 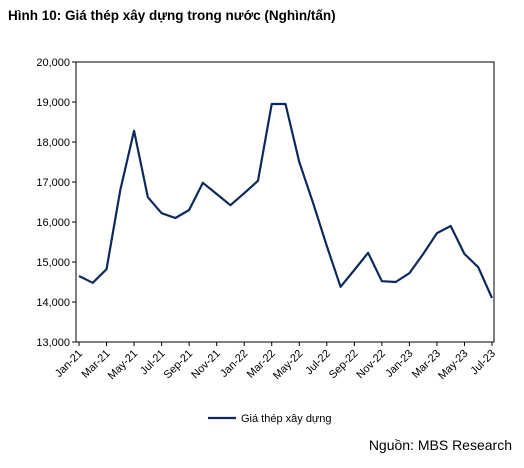 What do you see at coordinates (53, 103) in the screenshot?
I see `y-tick-label: 19,000` at bounding box center [53, 103].